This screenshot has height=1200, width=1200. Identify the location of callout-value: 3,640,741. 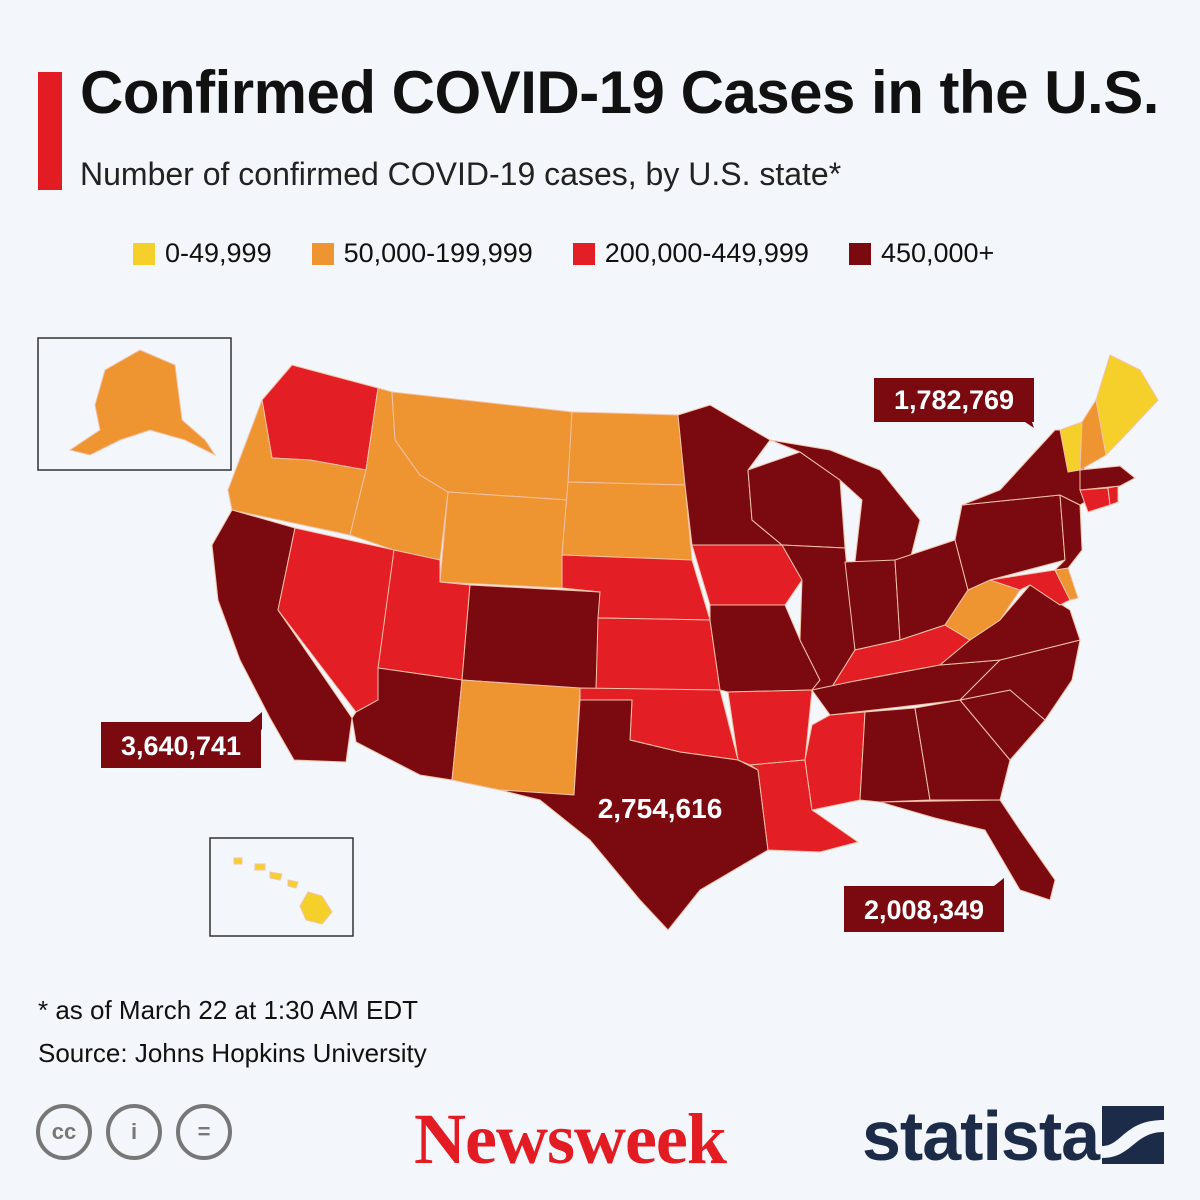
(181, 746).